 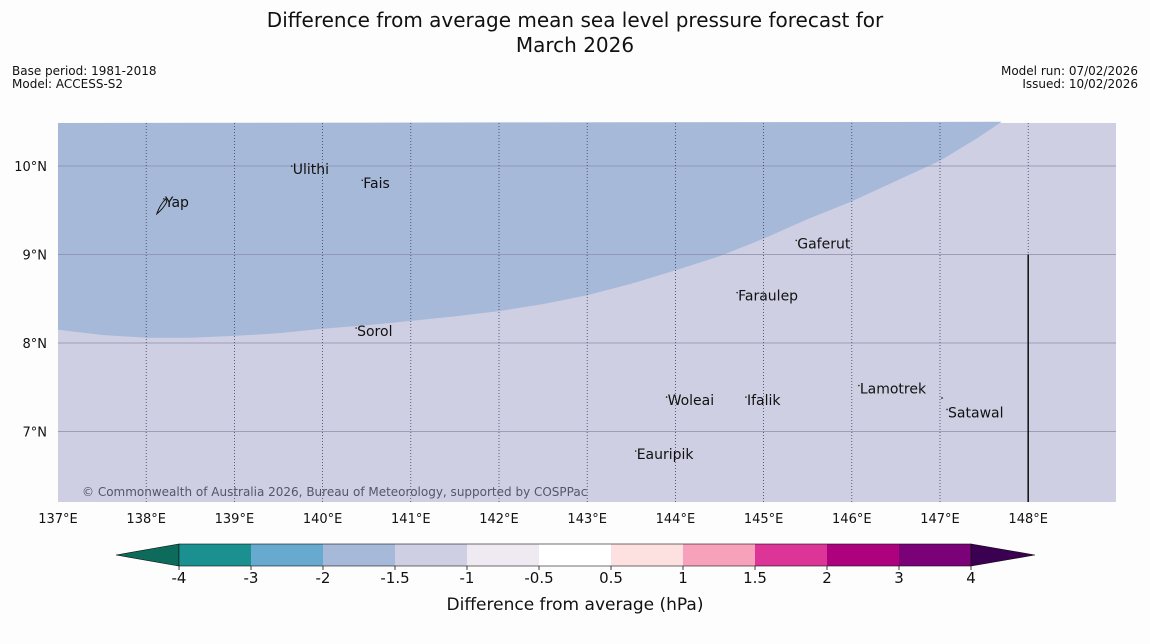 I want to click on meta-right: Model run: 07/02/2026 Issued: 10/02/2026, so click(x=1069, y=78).